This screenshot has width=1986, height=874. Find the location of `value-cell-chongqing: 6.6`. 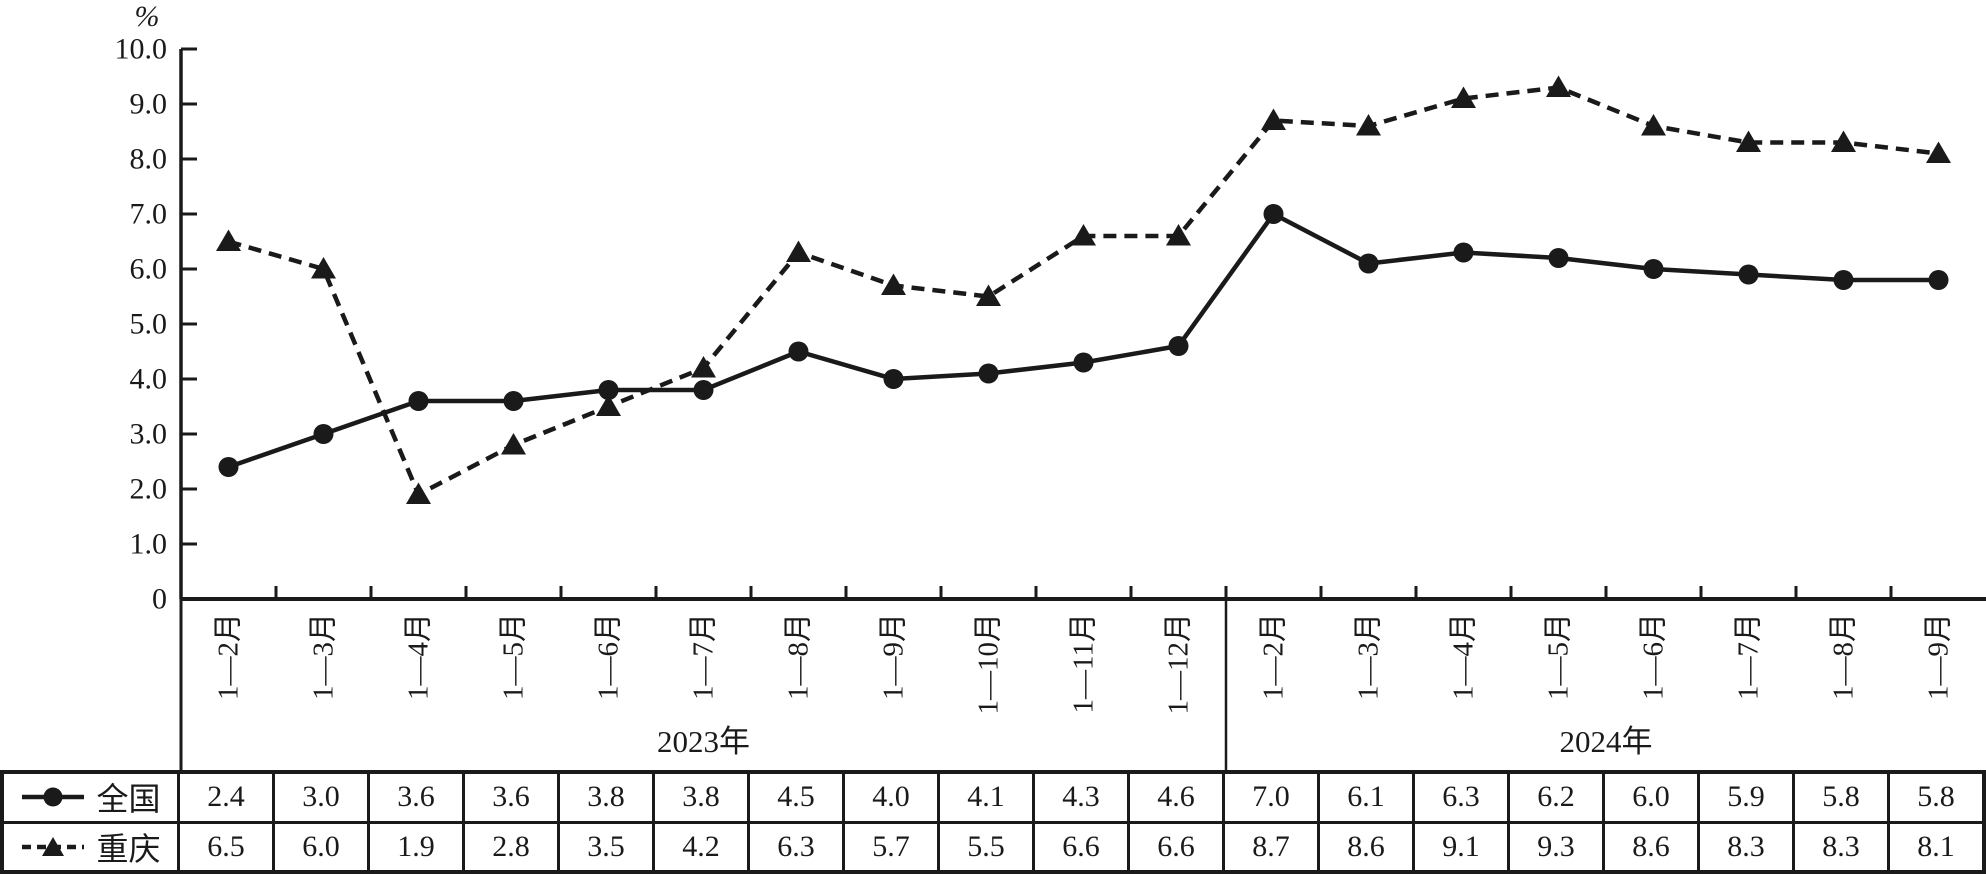

value-cell-chongqing: 6.6 is located at coordinates (1176, 846).